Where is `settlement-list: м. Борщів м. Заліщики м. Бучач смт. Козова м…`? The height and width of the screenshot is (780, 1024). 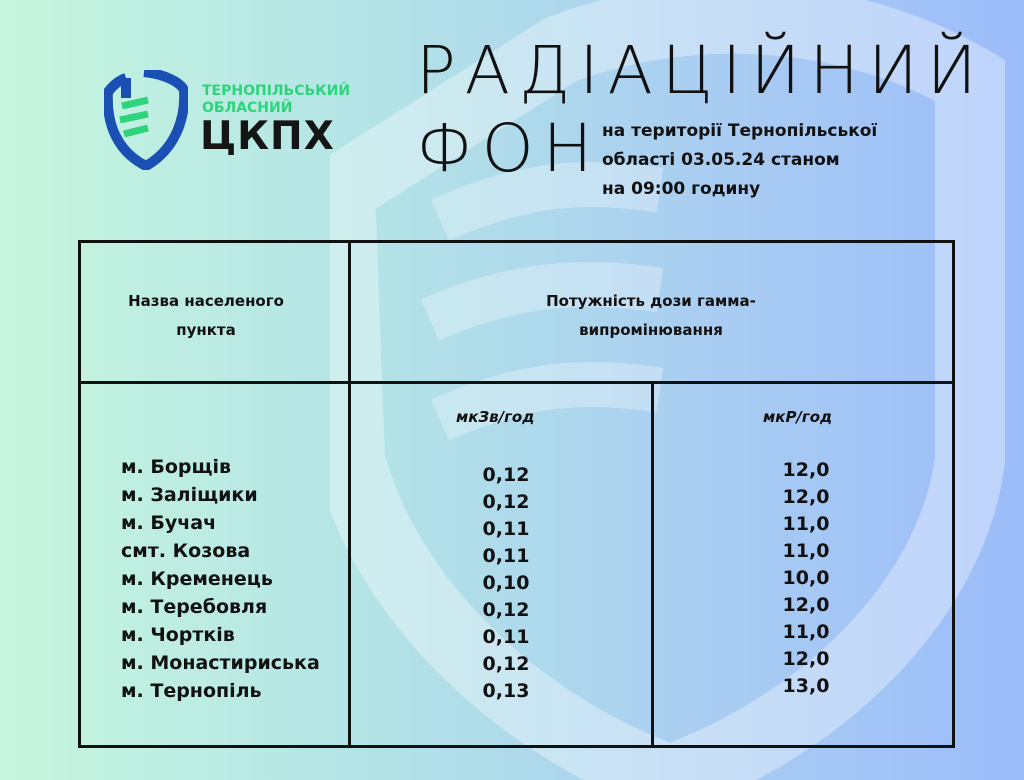 settlement-list: м. Борщів м. Заліщики м. Бучач смт. Козова м… is located at coordinates (220, 579).